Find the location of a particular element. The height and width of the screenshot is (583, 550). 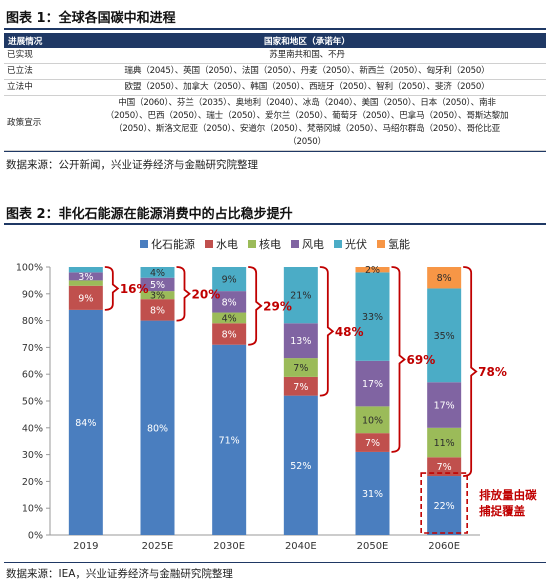

bar-data-label: 17% is located at coordinates (444, 406).